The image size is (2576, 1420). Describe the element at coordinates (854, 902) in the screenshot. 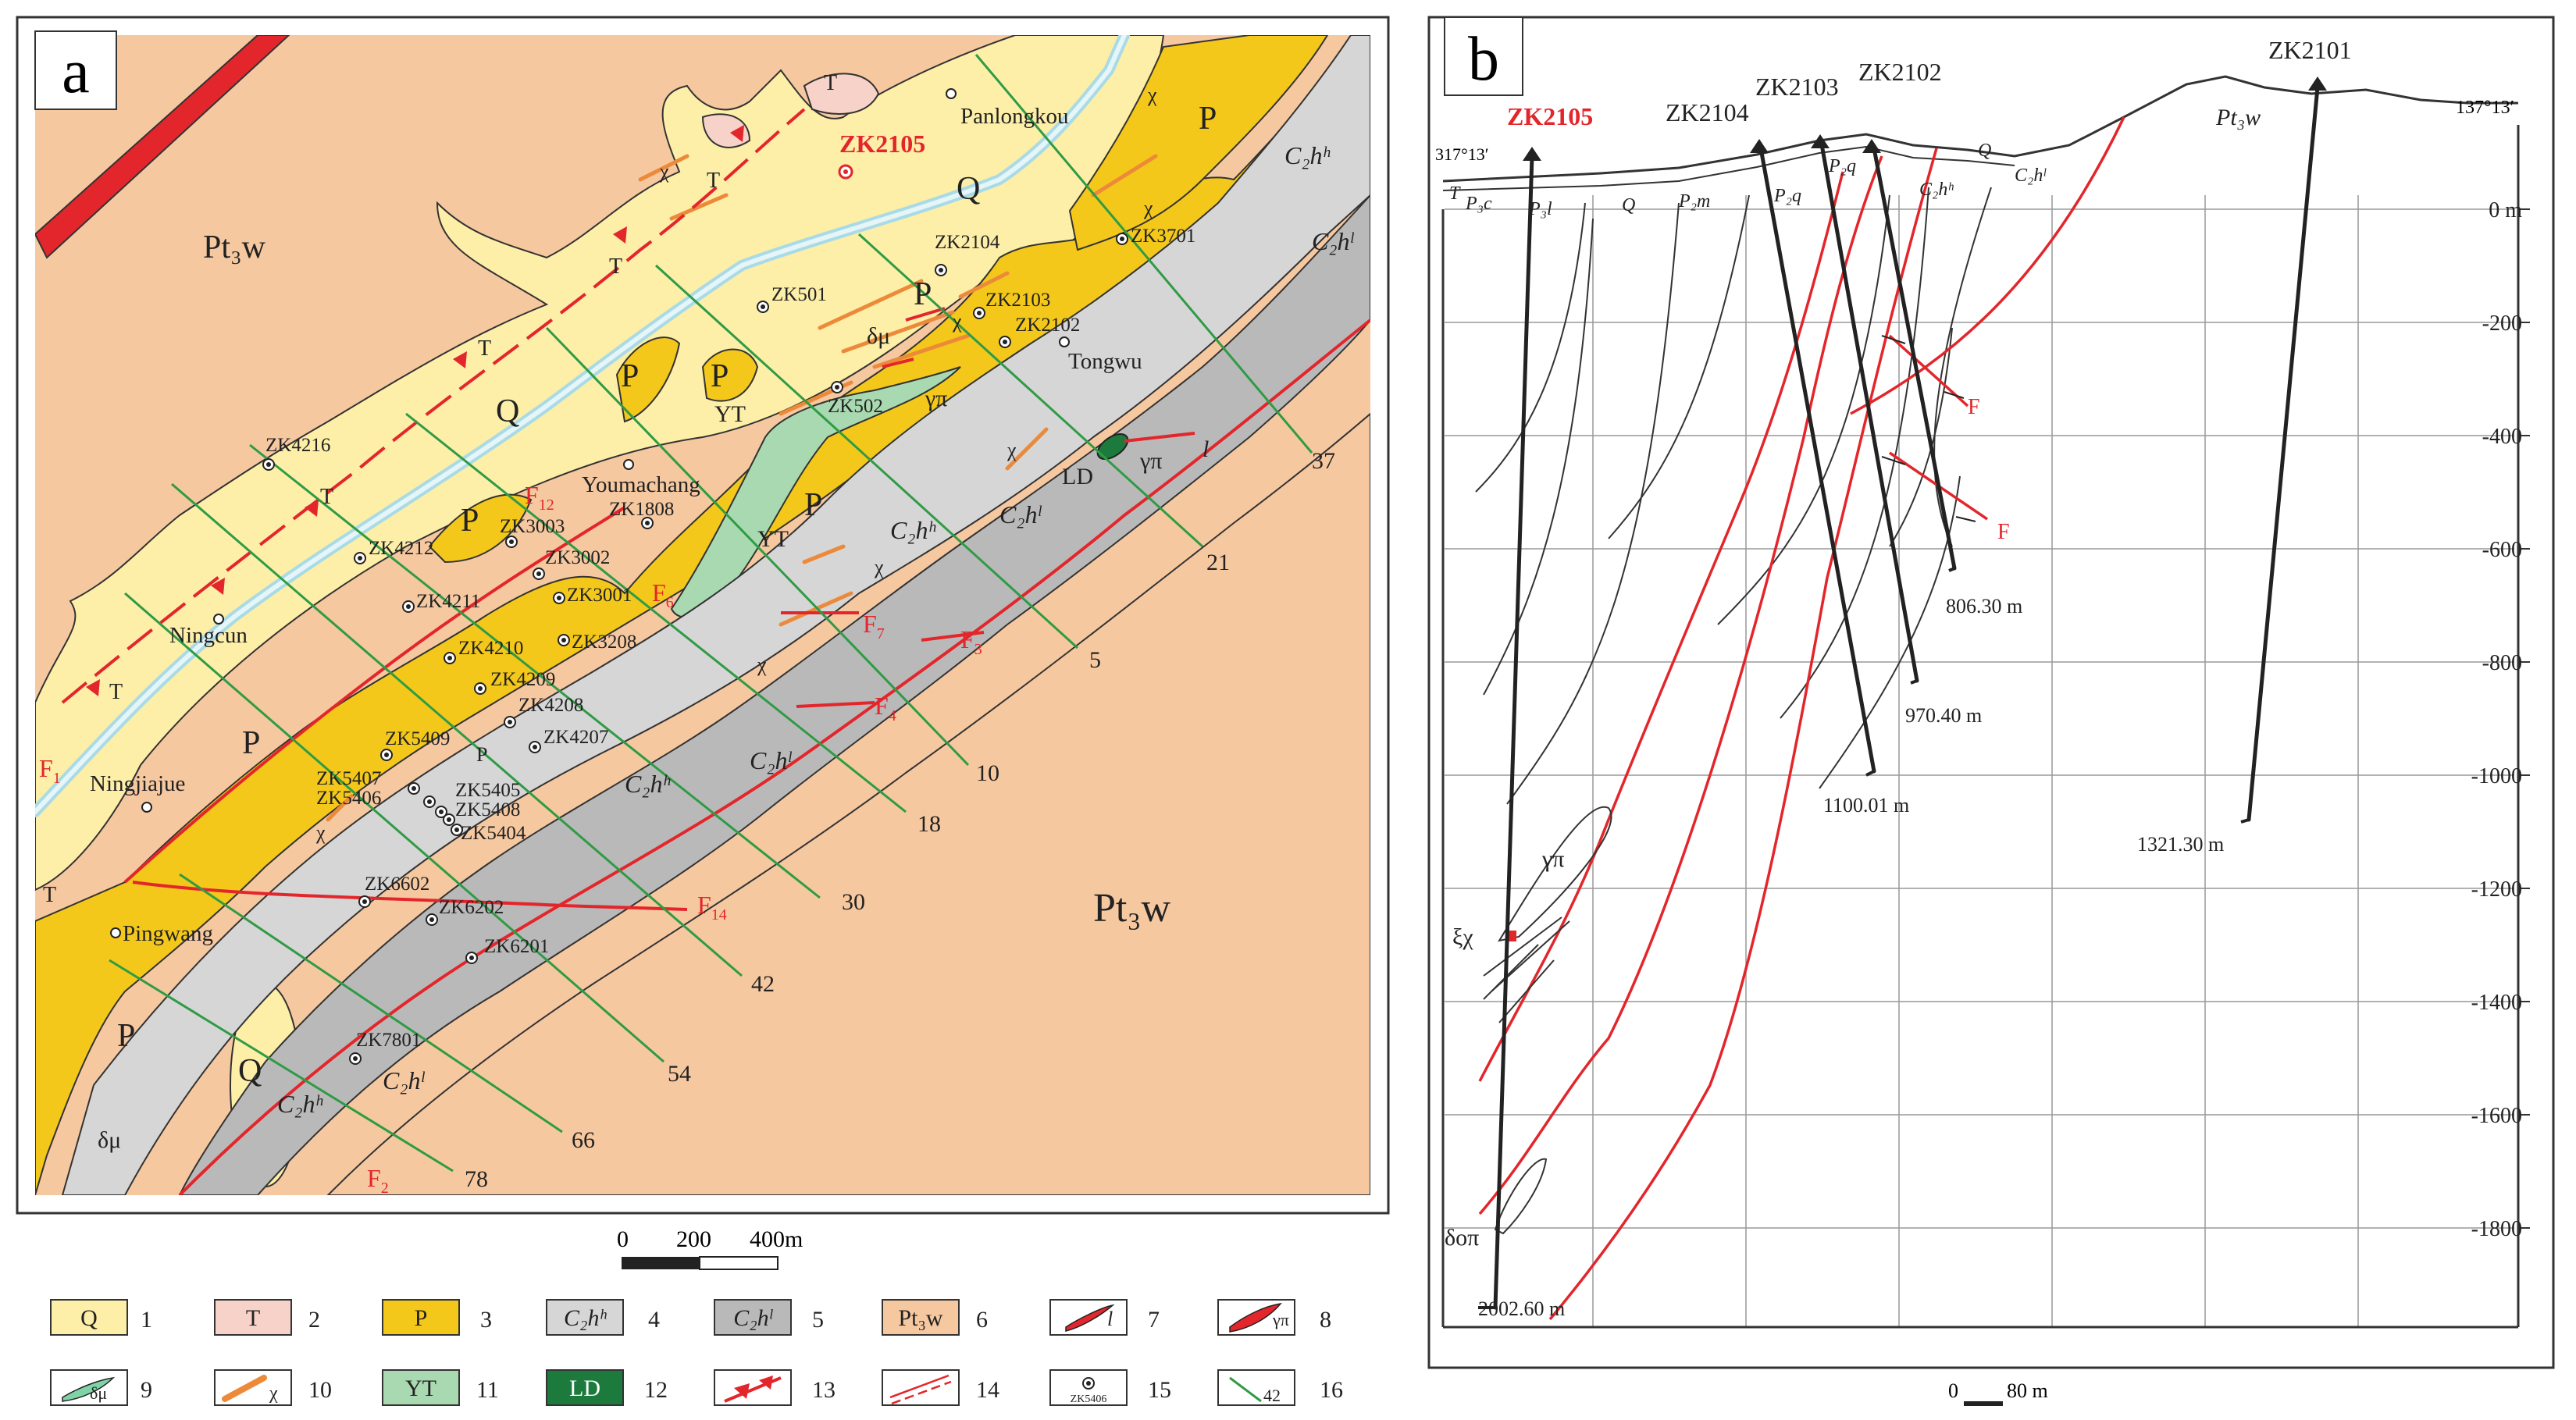

I see `svg-text: 30` at that location.